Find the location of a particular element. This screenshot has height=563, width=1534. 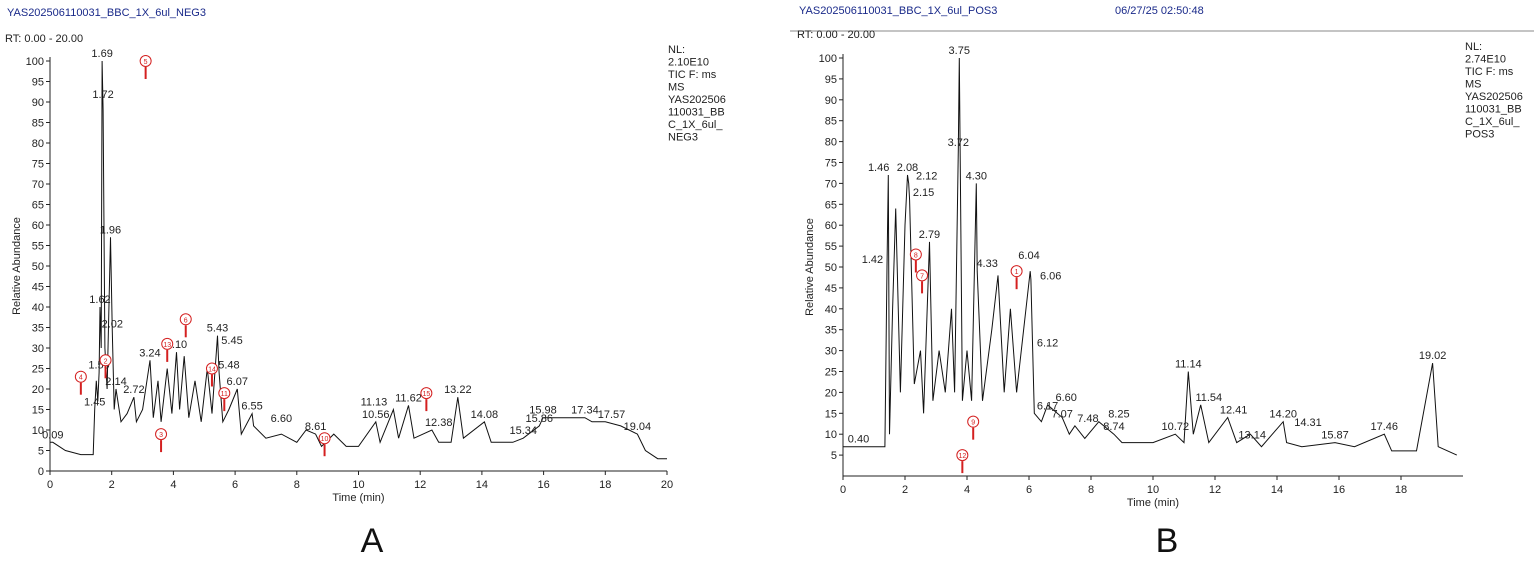

x-tick-label: 0 is located at coordinates (50, 485).